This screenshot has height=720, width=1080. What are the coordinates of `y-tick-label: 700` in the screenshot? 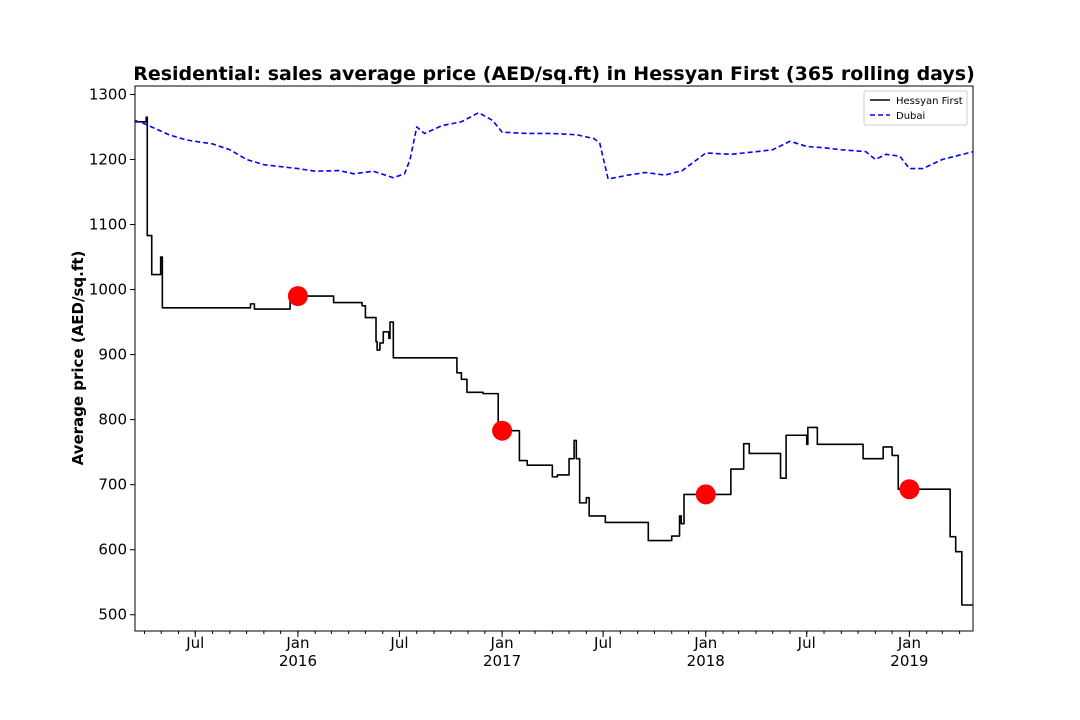 It's located at (112, 485).